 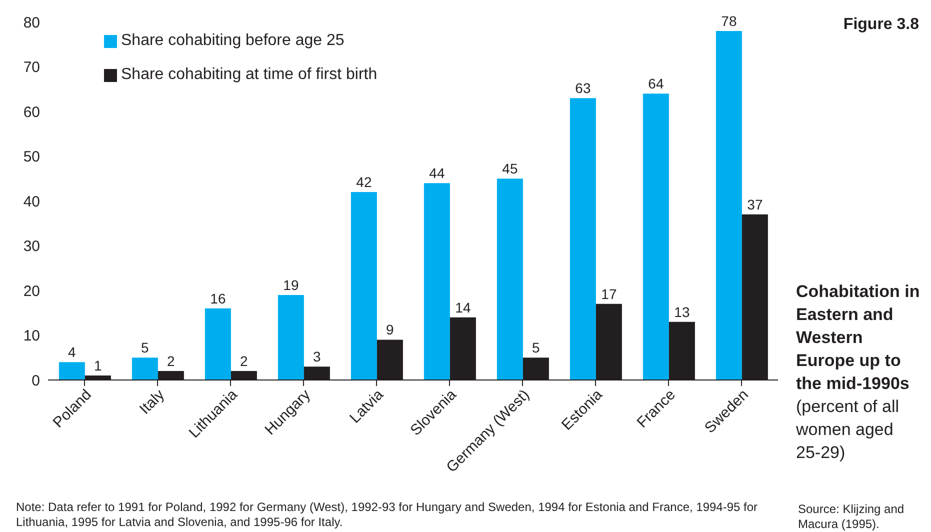 What do you see at coordinates (98, 366) in the screenshot?
I see `data-label: 1` at bounding box center [98, 366].